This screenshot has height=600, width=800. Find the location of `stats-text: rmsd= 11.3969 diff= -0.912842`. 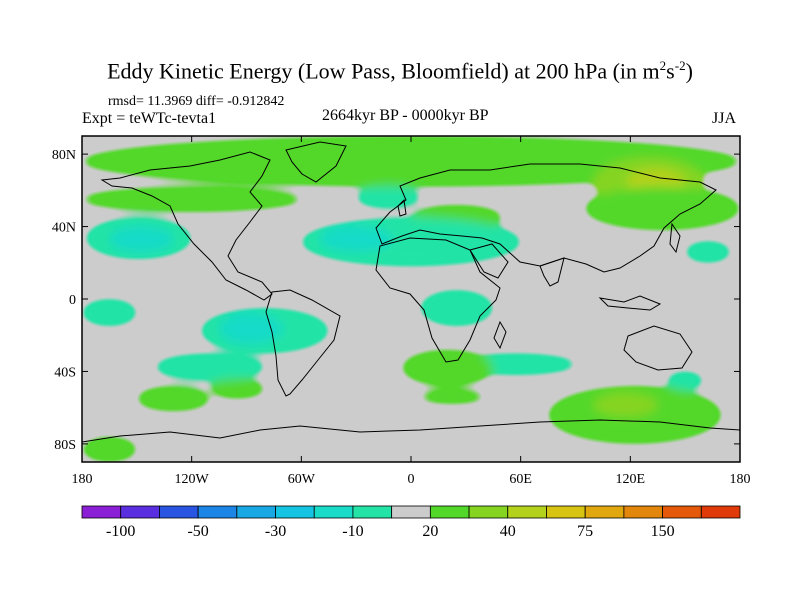

stats-text: rmsd= 11.3969 diff= -0.912842 is located at coordinates (196, 101).